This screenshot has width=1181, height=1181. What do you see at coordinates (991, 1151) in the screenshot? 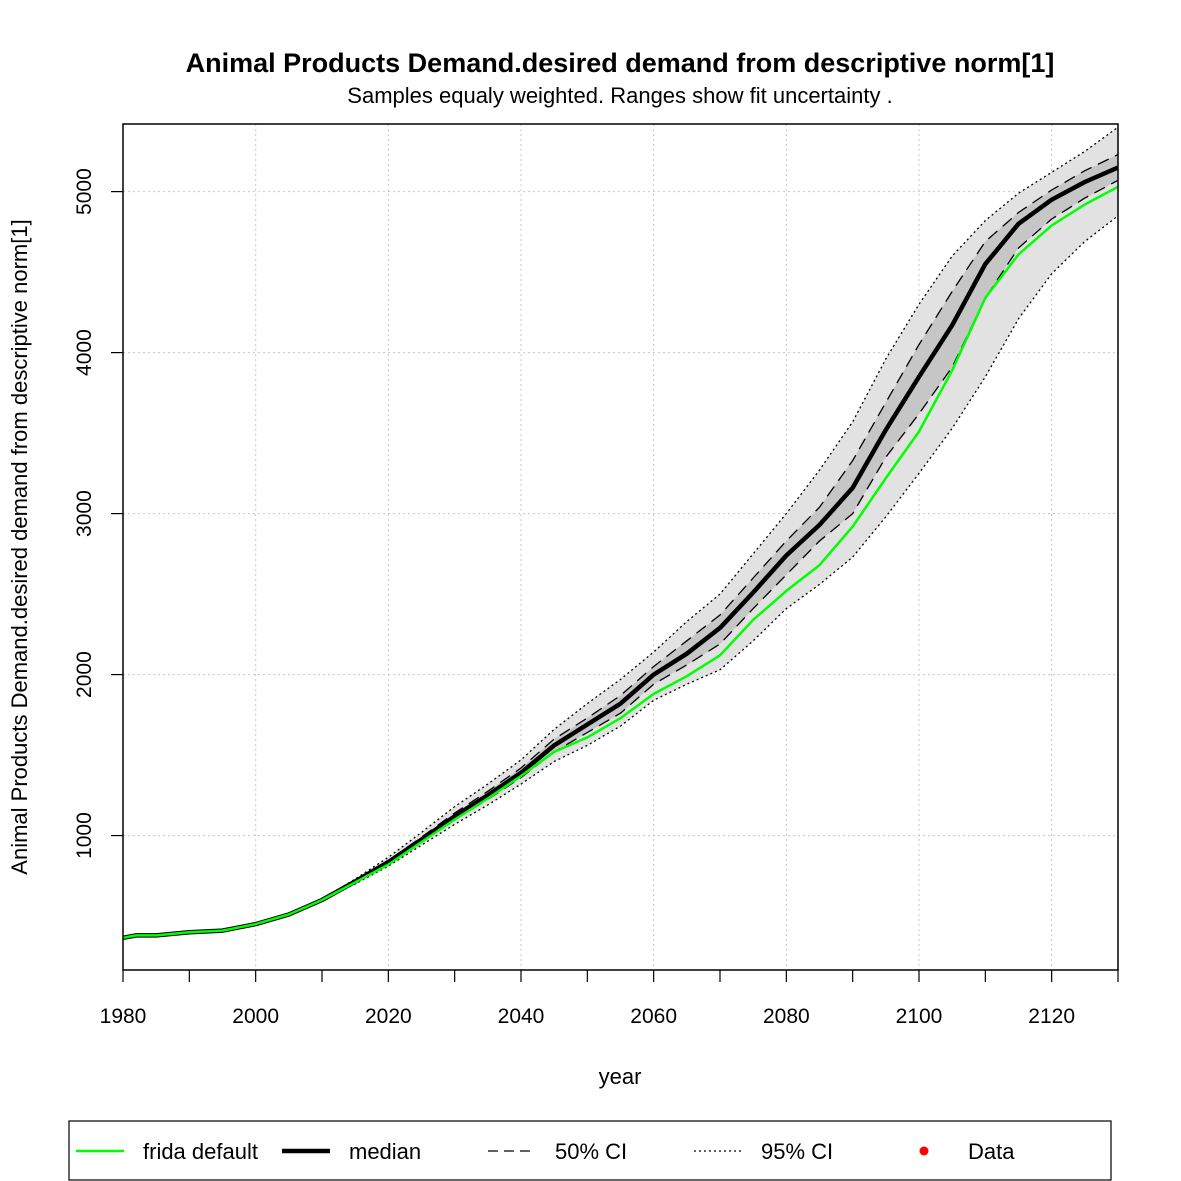
I see `legend-label-data: Data` at bounding box center [991, 1151].